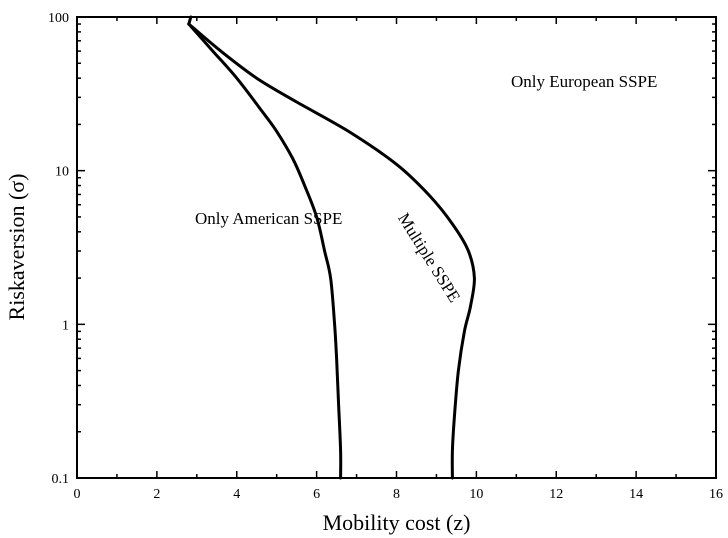 The image size is (728, 538). Describe the element at coordinates (584, 81) in the screenshot. I see `region-label-1: Only European SSPE` at that location.